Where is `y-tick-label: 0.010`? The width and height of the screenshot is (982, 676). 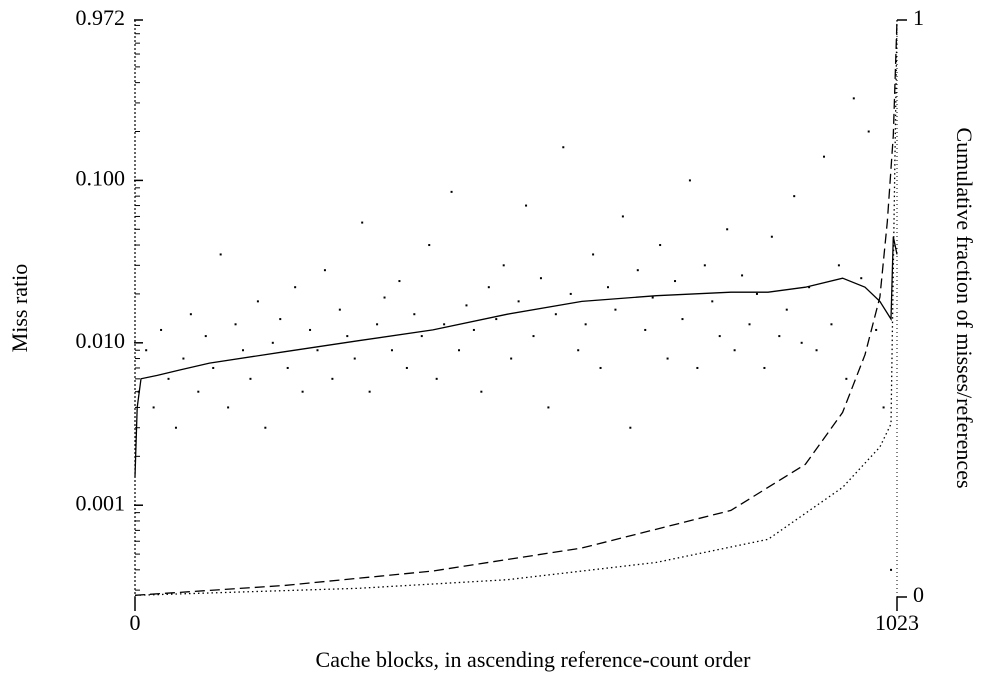 y-tick-label: 0.010 is located at coordinates (101, 340).